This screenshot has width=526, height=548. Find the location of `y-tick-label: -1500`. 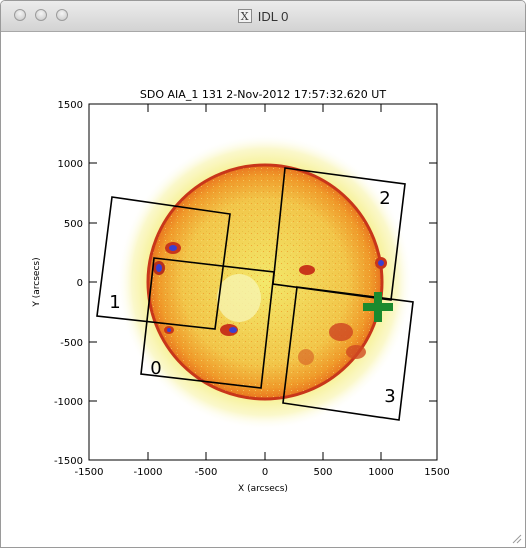

y-tick-label: -1500 is located at coordinates (68, 461).